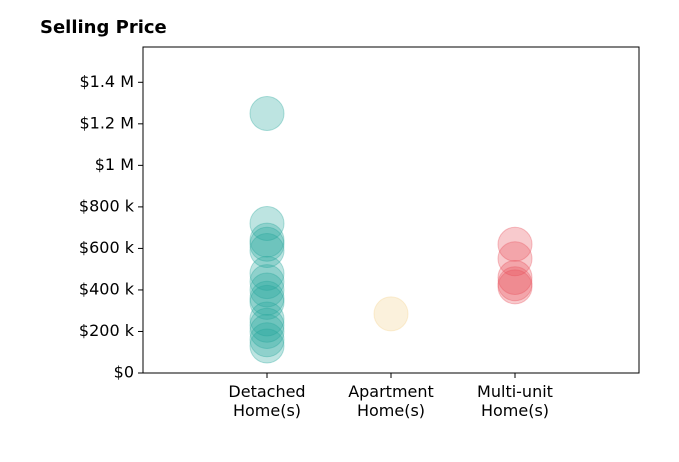  Describe the element at coordinates (124, 372) in the screenshot. I see `y-tick-label: $0` at that location.